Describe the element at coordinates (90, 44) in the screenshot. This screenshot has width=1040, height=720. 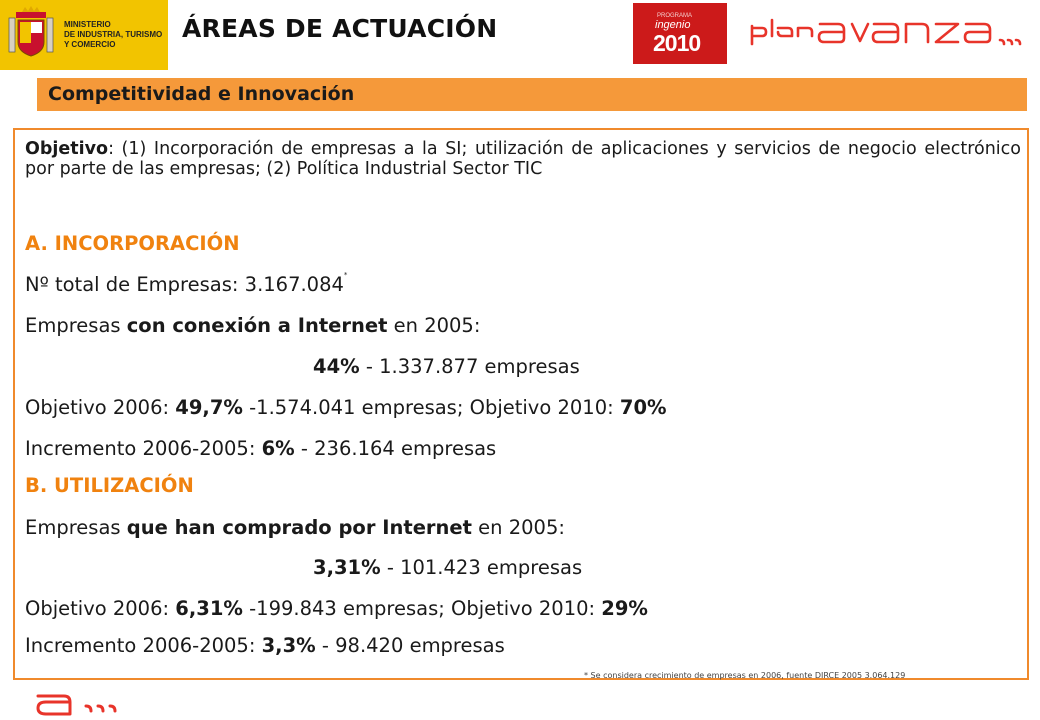
I see `ministry-line: Y COMERCIO` at that location.